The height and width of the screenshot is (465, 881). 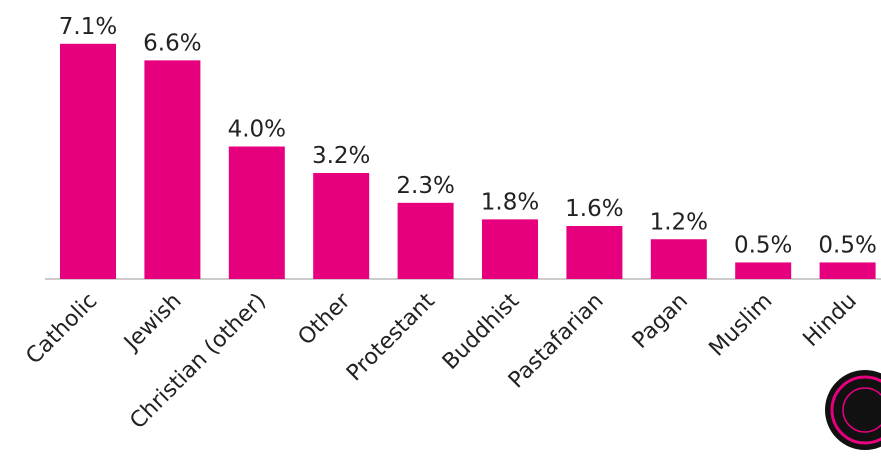 I want to click on logo, so click(x=853, y=410).